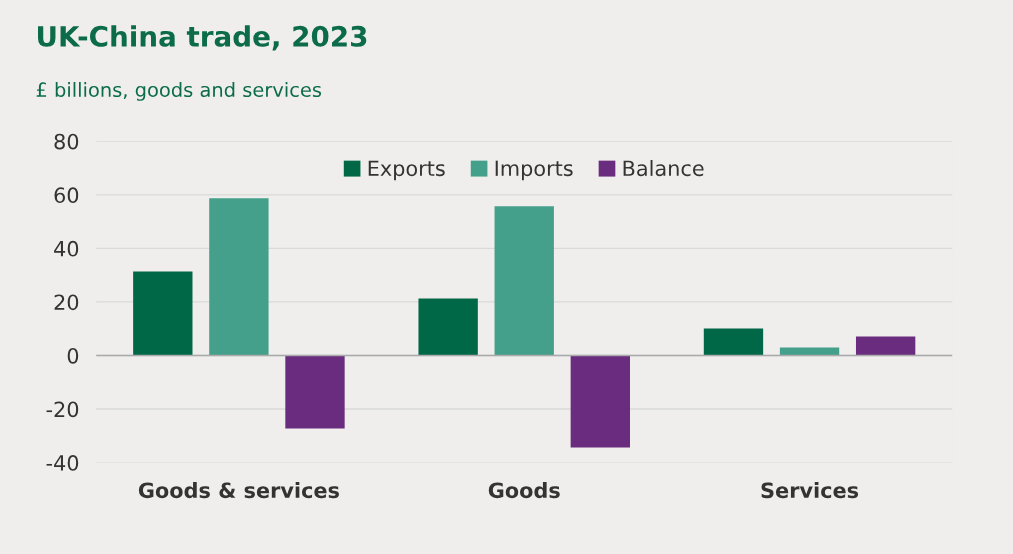 The height and width of the screenshot is (554, 1013). What do you see at coordinates (663, 168) in the screenshot?
I see `legend-label: Balance` at bounding box center [663, 168].